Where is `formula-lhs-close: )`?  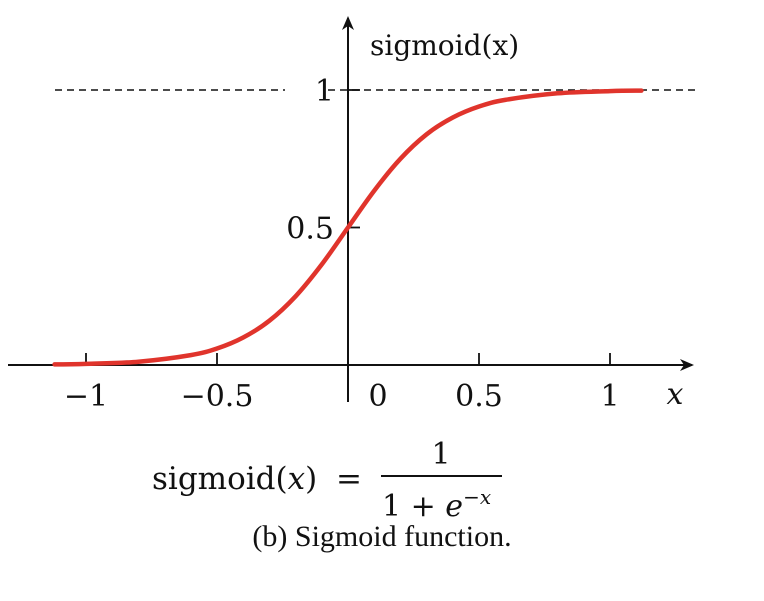 formula-lhs-close: ) is located at coordinates (311, 479).